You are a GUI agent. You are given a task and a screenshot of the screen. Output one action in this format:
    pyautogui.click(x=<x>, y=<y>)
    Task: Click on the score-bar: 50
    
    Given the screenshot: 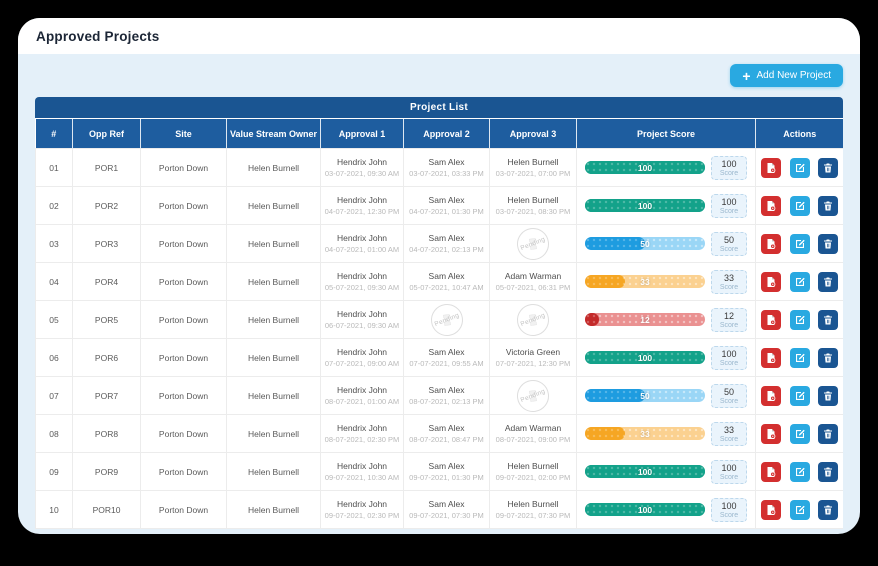 What is the action you would take?
    pyautogui.click(x=645, y=243)
    